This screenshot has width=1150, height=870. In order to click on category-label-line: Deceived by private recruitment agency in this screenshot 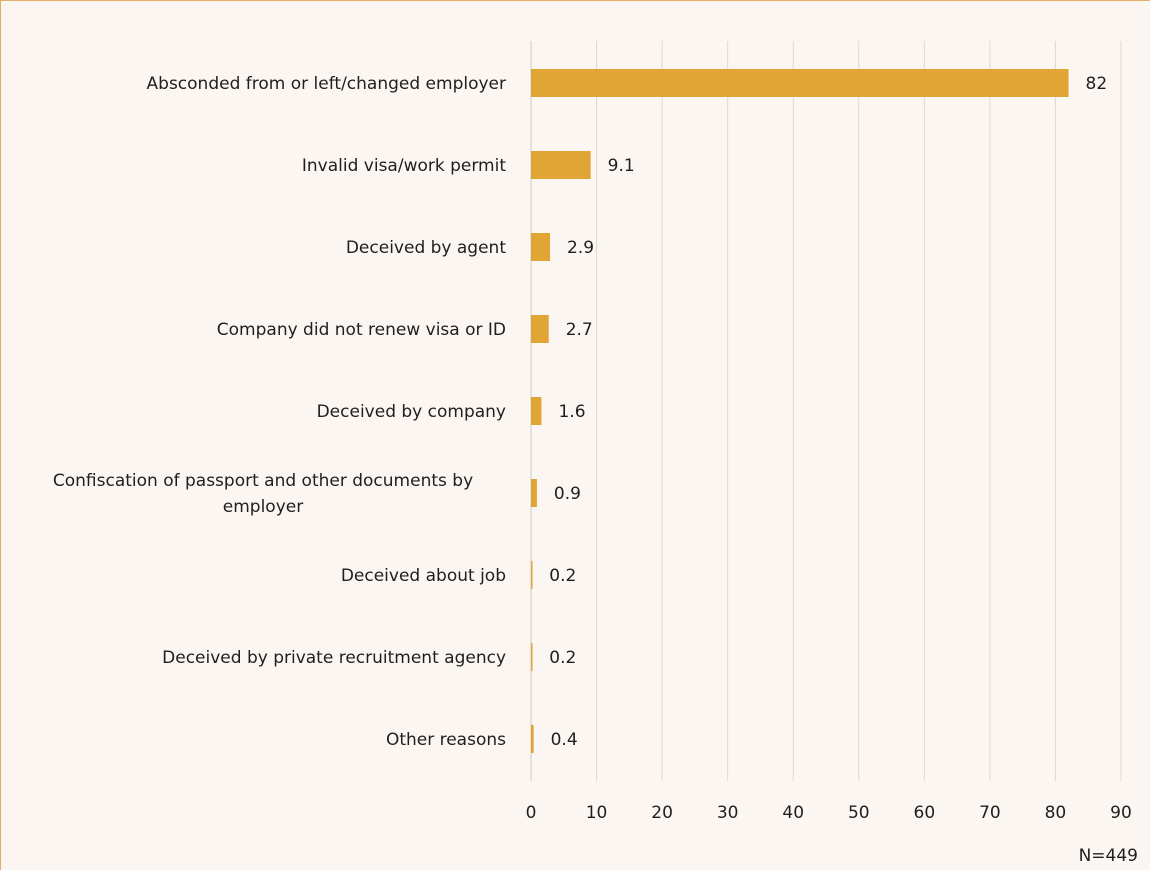, I will do `click(334, 658)`.